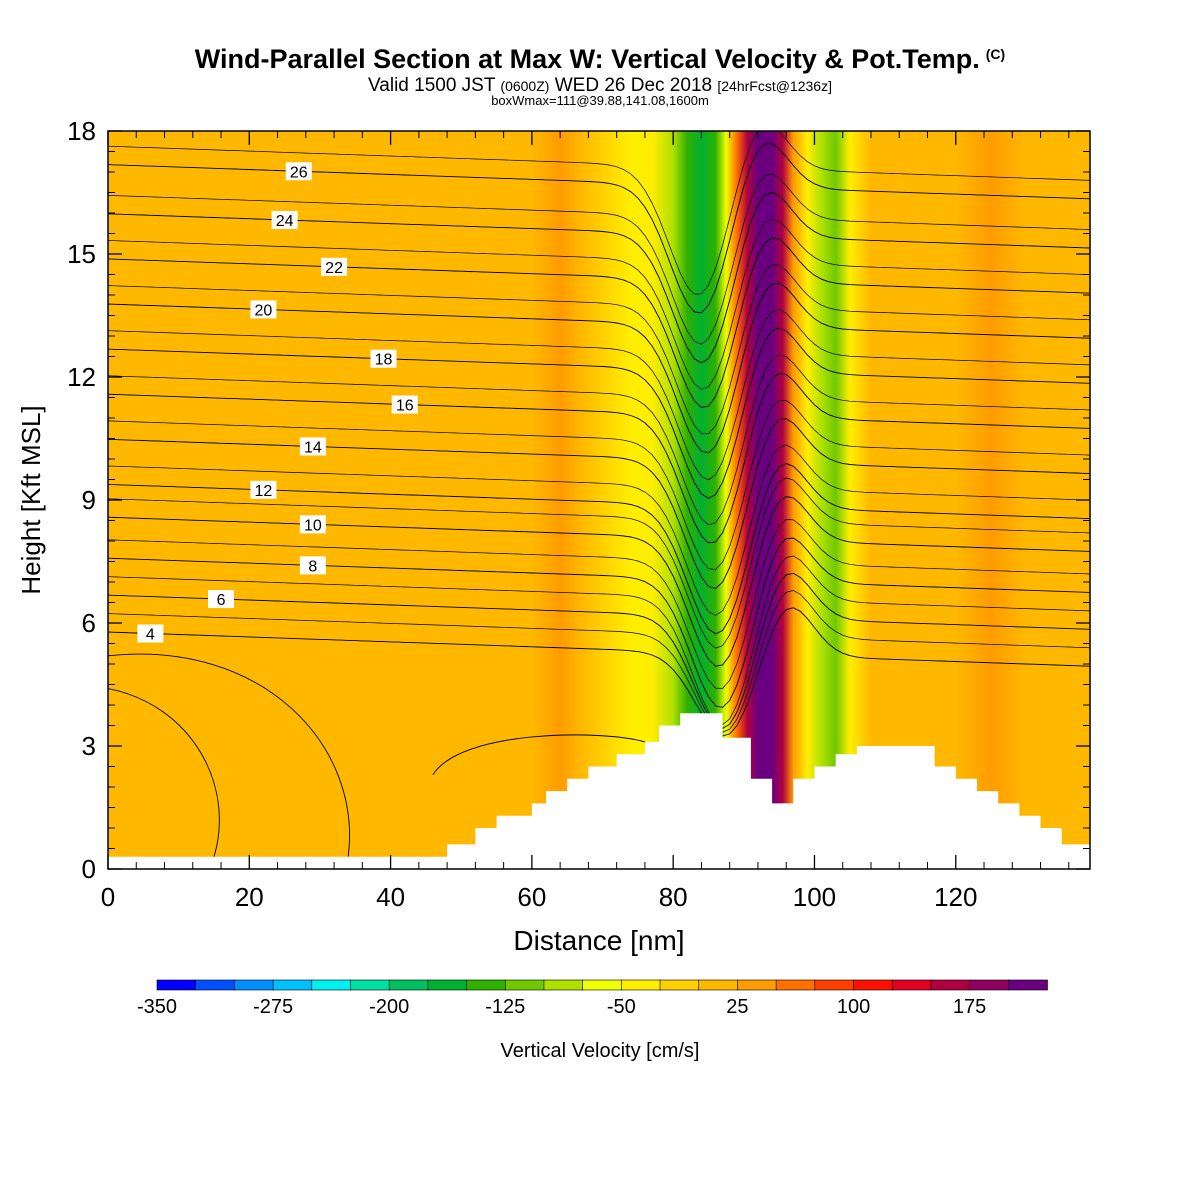 This screenshot has width=1200, height=1200. What do you see at coordinates (81, 131) in the screenshot?
I see `y-tick-label-18: 18` at bounding box center [81, 131].